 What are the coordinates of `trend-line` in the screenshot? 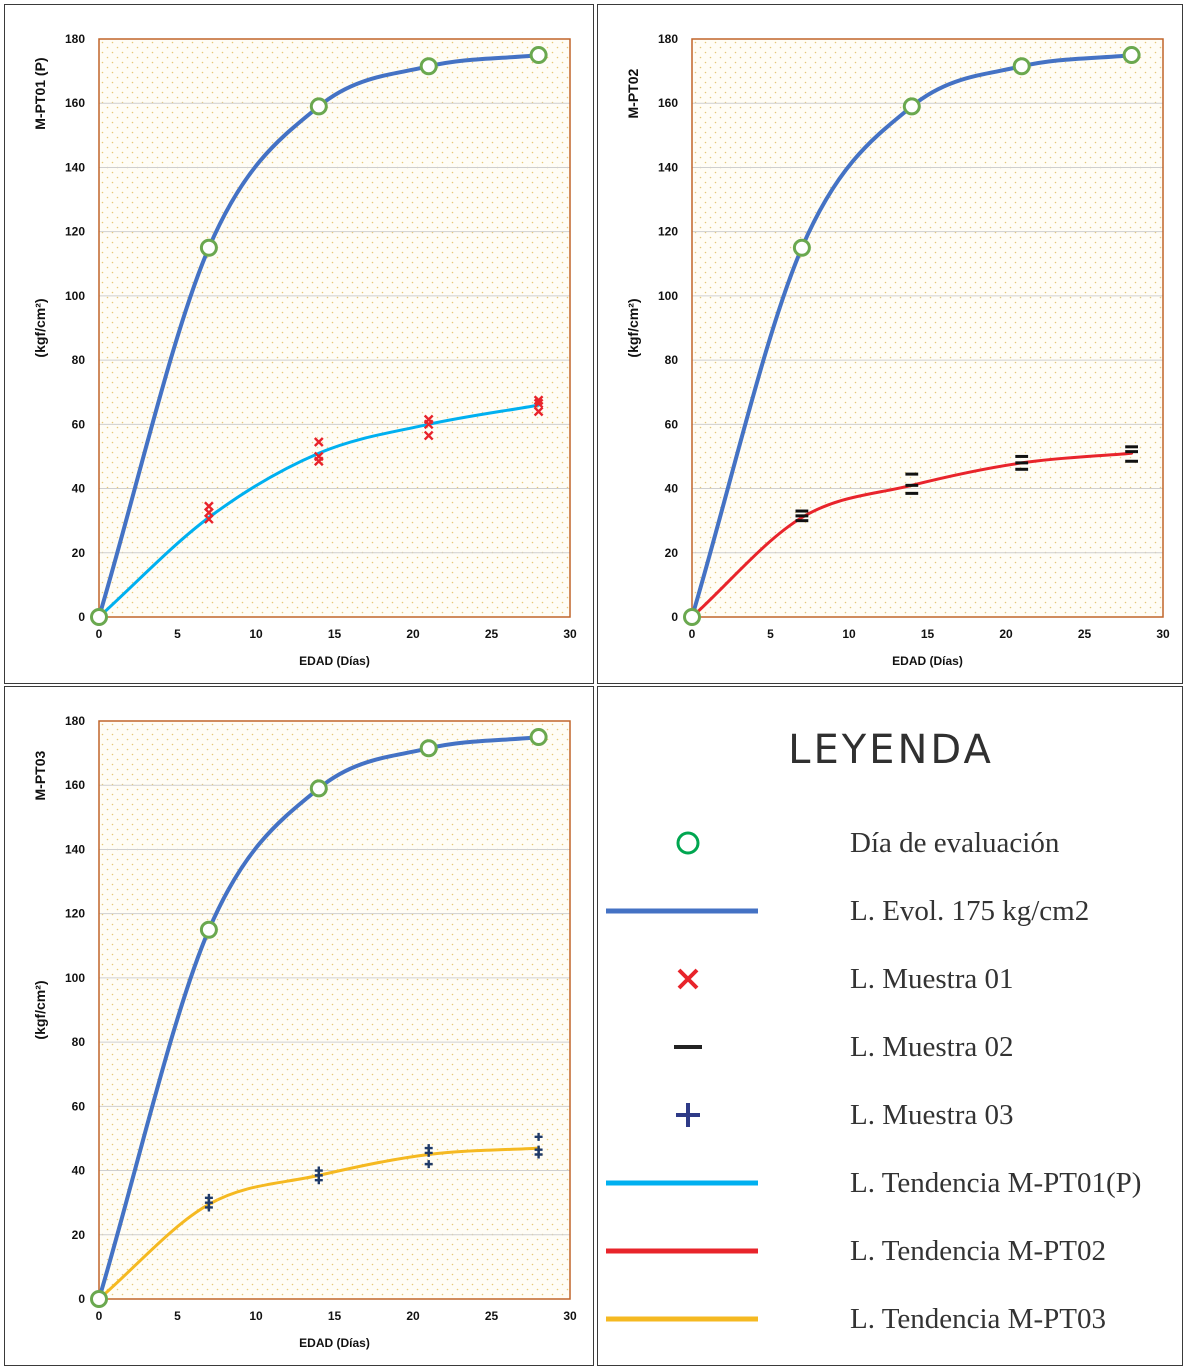 It's located at (319, 511).